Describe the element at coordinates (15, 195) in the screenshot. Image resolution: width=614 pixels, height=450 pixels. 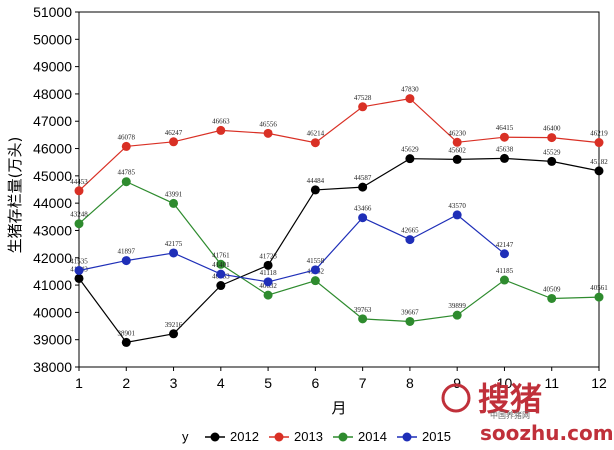
I see `y-axis-title: 生猪存栏量(万头)` at that location.